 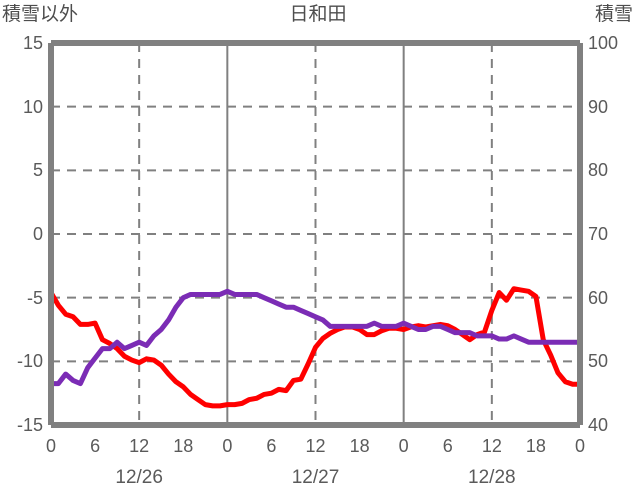 What do you see at coordinates (37, 234) in the screenshot?
I see `y-axis-left-tick-label: 0` at bounding box center [37, 234].